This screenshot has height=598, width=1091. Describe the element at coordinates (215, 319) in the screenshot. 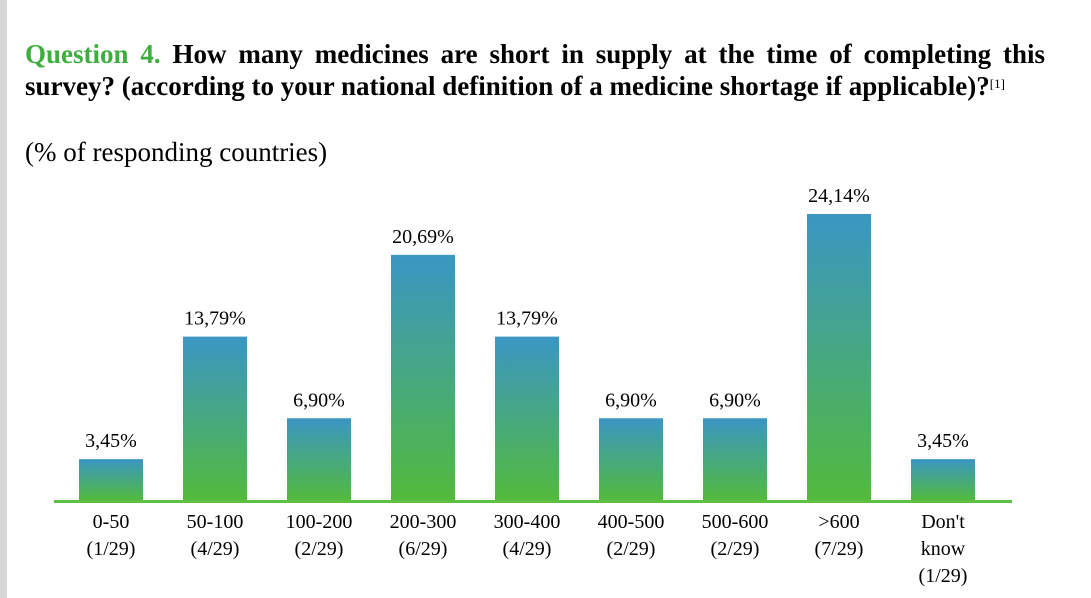

I see `value-label-1: 13,79%` at that location.